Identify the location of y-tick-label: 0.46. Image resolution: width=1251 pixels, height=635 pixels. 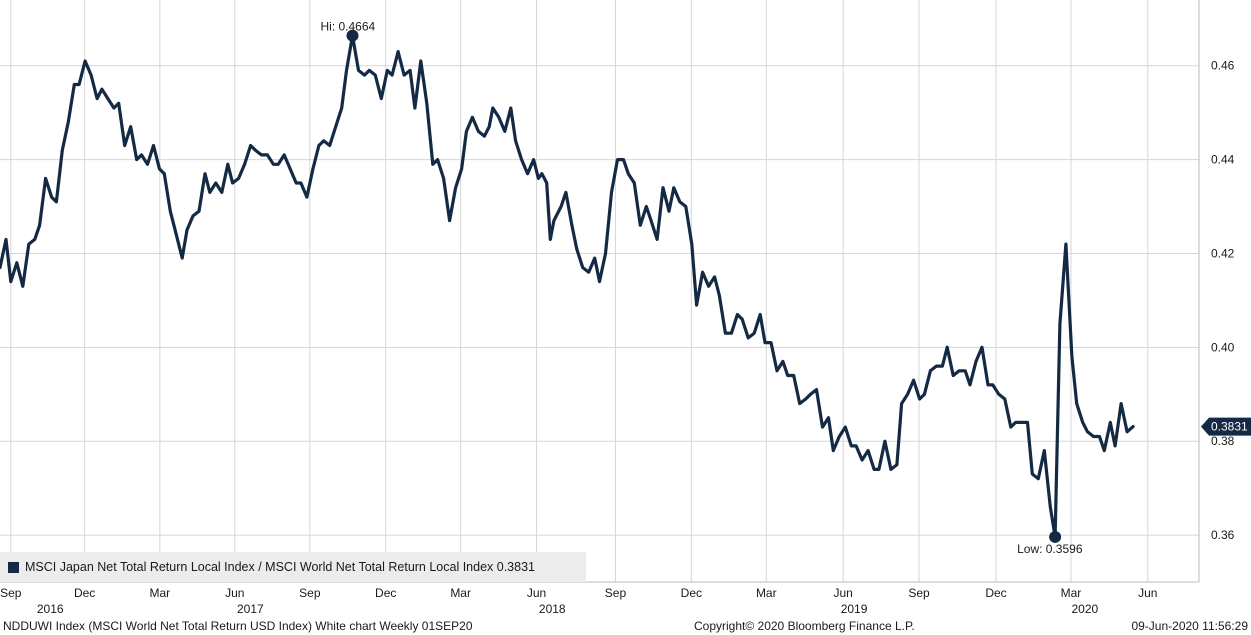
(1223, 66).